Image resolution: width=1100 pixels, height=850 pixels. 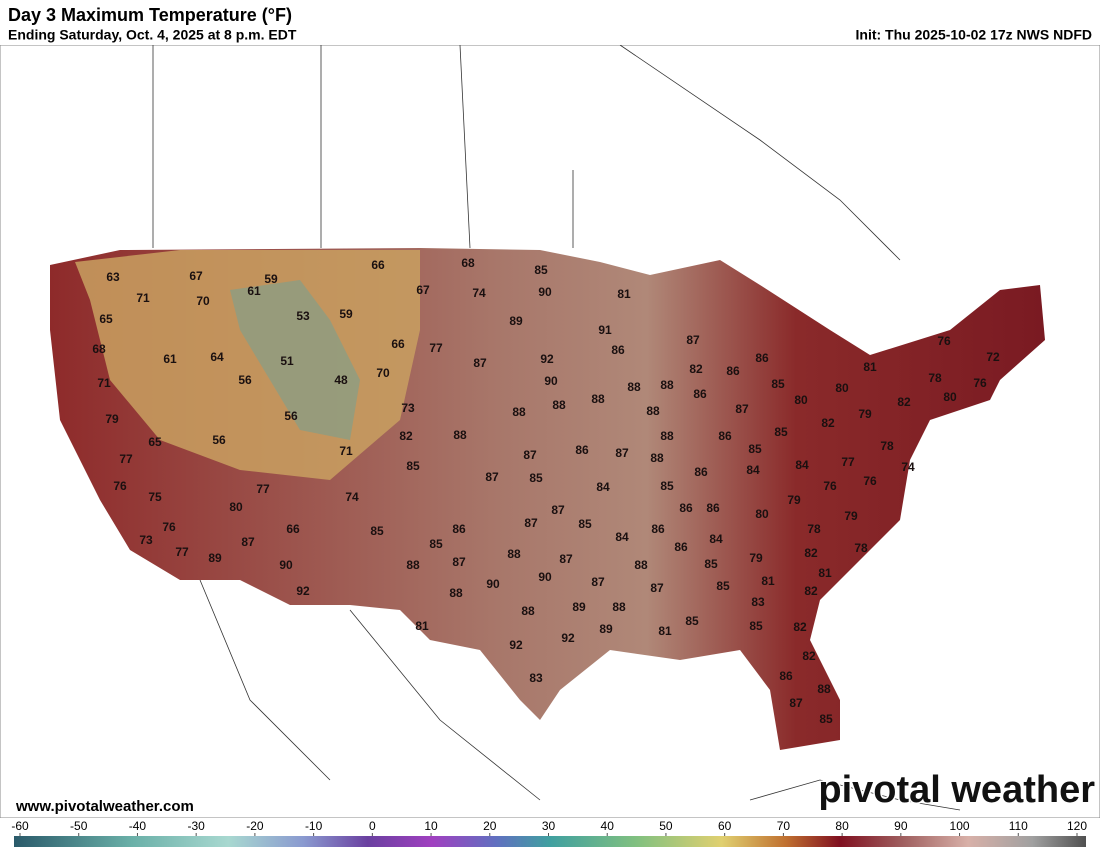 What do you see at coordinates (352, 497) in the screenshot?
I see `temperature-label: 74` at bounding box center [352, 497].